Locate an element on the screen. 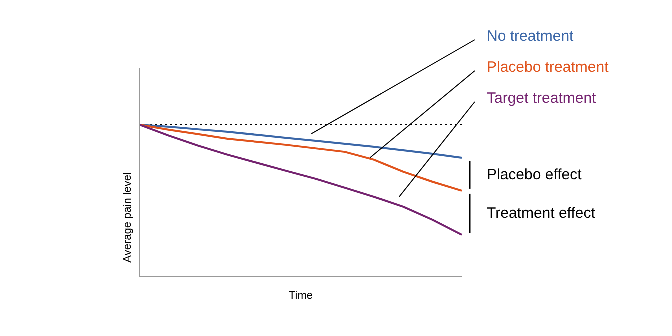 The height and width of the screenshot is (336, 672). text: No treatment is located at coordinates (531, 36).